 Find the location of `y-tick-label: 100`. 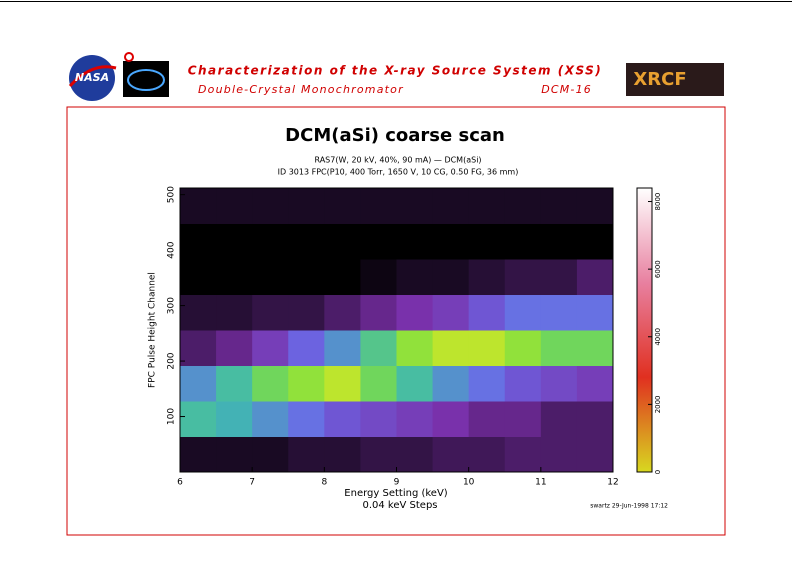

y-tick-label: 100 is located at coordinates (172, 416).